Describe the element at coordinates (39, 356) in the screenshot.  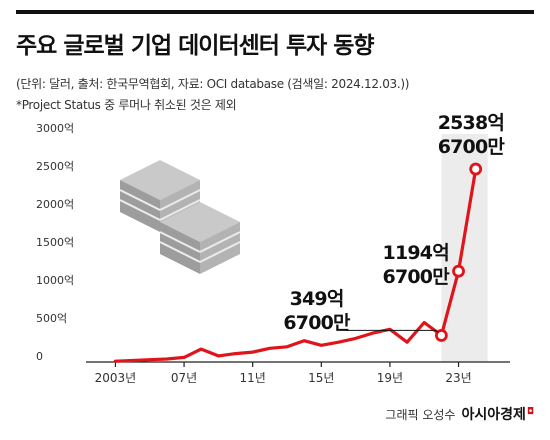
I see `y-tick-label: 0` at that location.